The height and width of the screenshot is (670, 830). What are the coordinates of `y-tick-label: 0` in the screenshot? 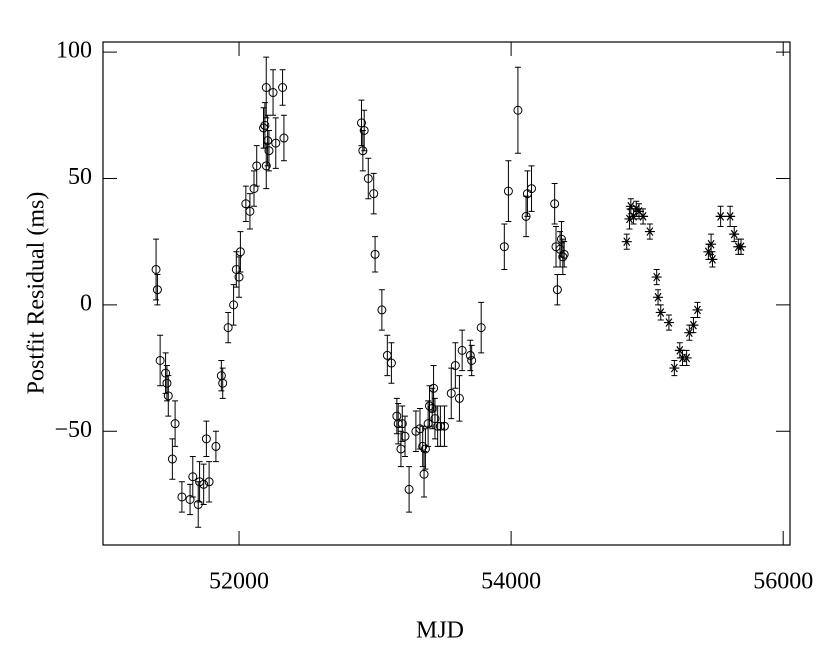 It's located at (86, 303).